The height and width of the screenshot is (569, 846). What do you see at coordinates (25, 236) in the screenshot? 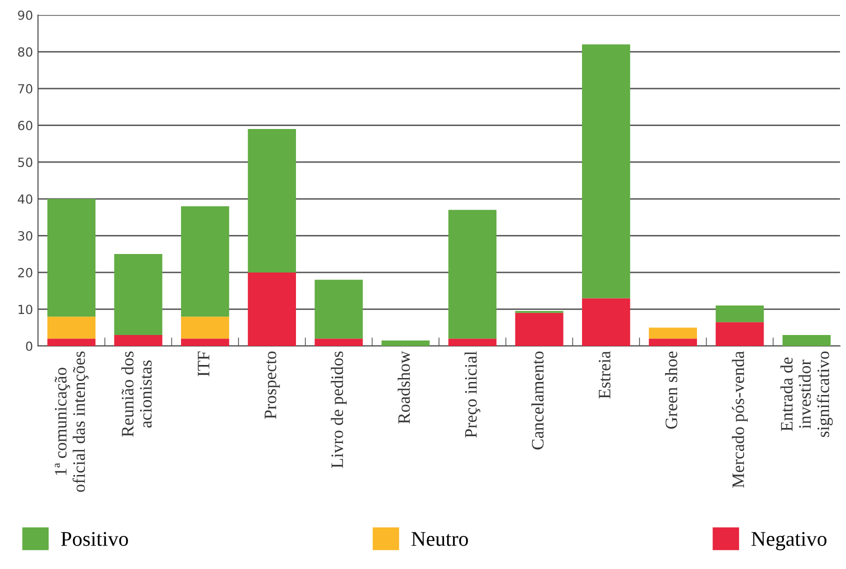
I see `y-tick-label: 30` at bounding box center [25, 236].